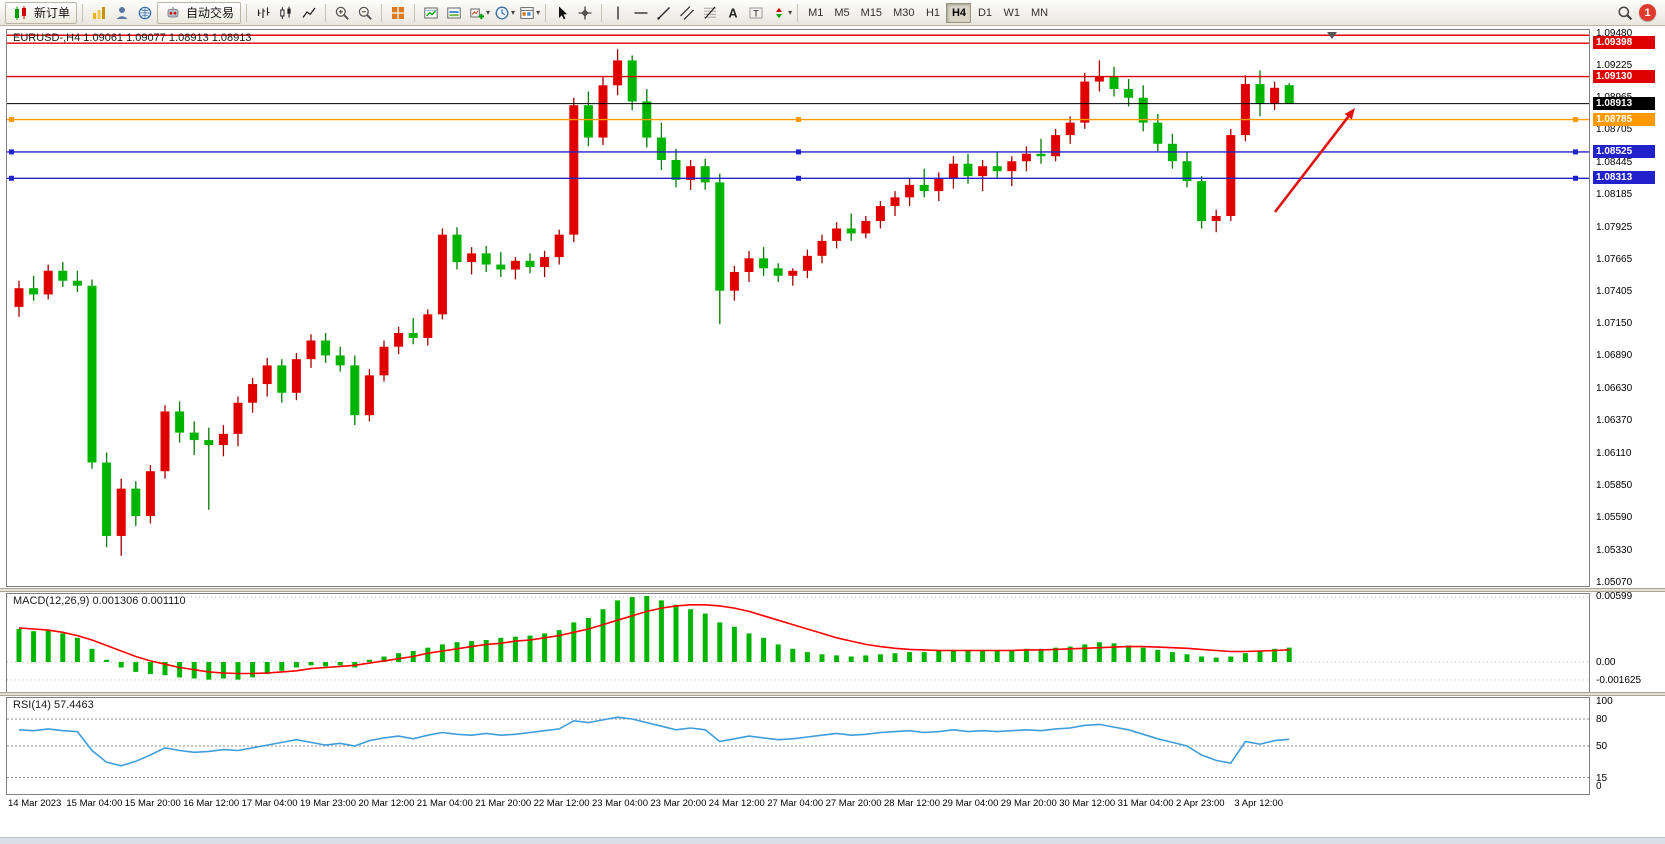 The image size is (1665, 844). I want to click on arrows-dropdown, so click(779, 13).